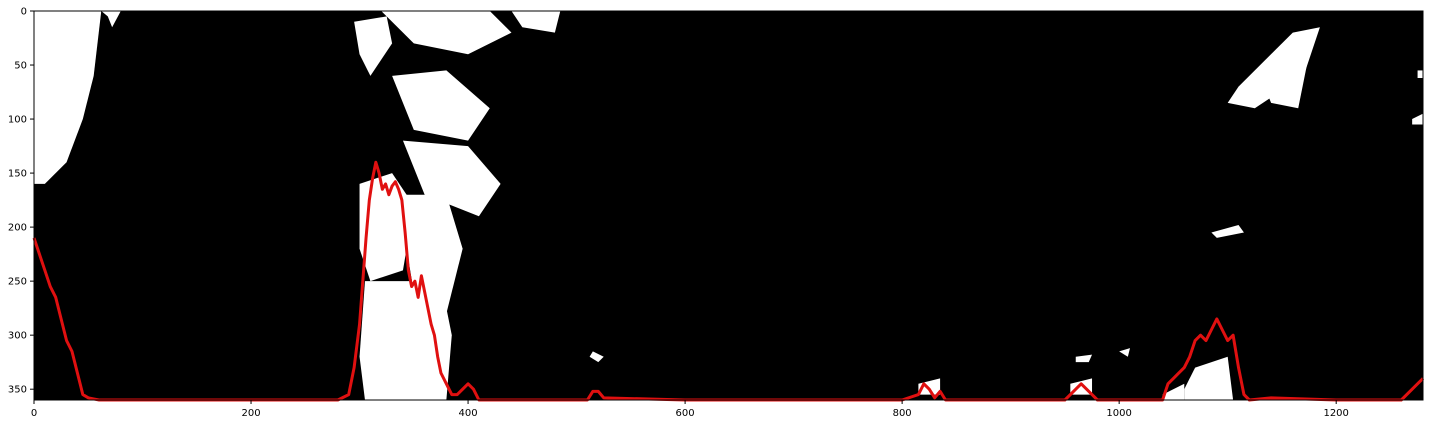  What do you see at coordinates (17, 120) in the screenshot?
I see `y-tick-label: 100` at bounding box center [17, 120].